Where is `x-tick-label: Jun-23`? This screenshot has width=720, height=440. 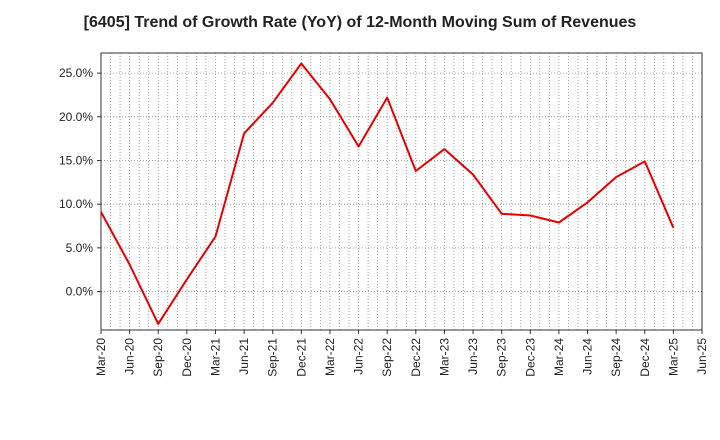
x-tick-label: Jun-23 is located at coordinates (473, 356).